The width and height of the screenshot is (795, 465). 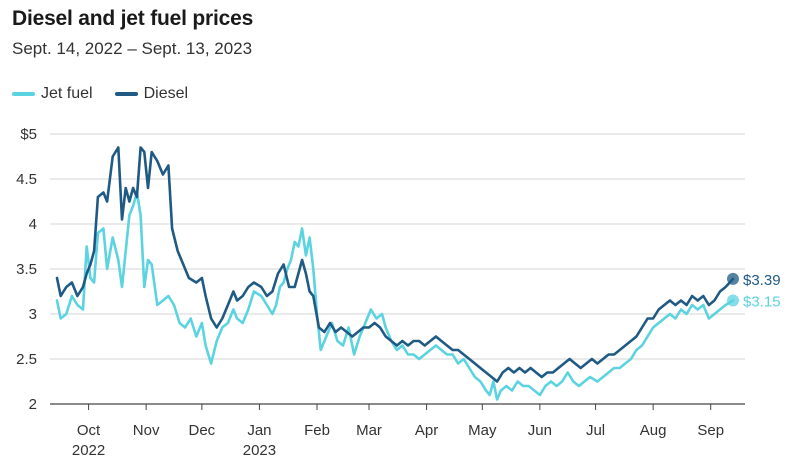 I want to click on end-marker-jet-fuel, so click(x=733, y=300).